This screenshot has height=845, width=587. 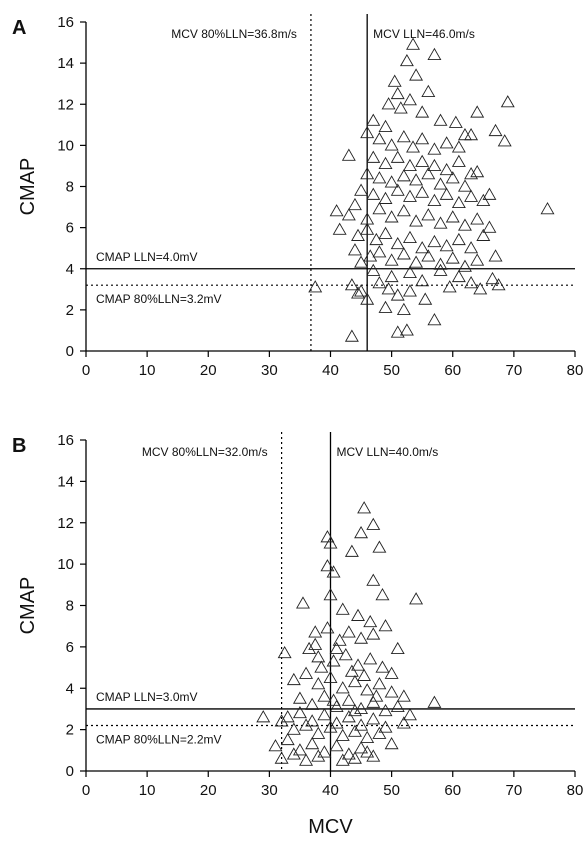 What do you see at coordinates (70, 269) in the screenshot?
I see `y-tick-label: 4` at bounding box center [70, 269].